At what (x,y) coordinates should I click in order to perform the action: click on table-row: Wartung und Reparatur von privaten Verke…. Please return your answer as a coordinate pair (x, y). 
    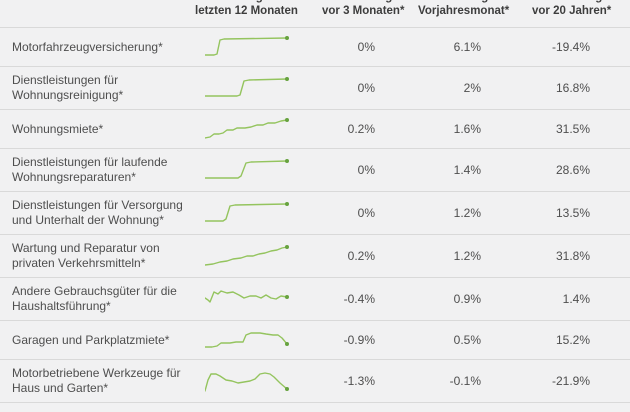
    Looking at the image, I should click on (315, 255).